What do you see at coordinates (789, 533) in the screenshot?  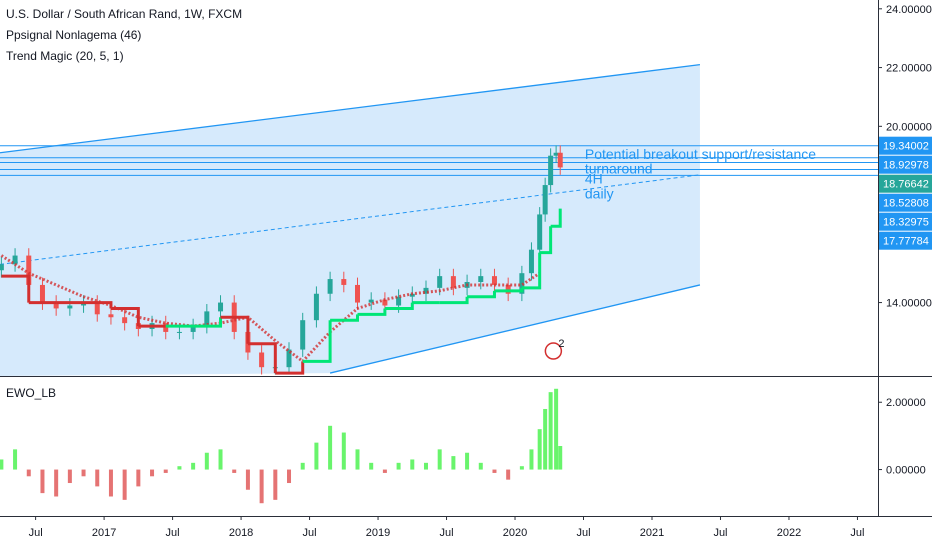 I see `time-tick-label: 2022` at bounding box center [789, 533].